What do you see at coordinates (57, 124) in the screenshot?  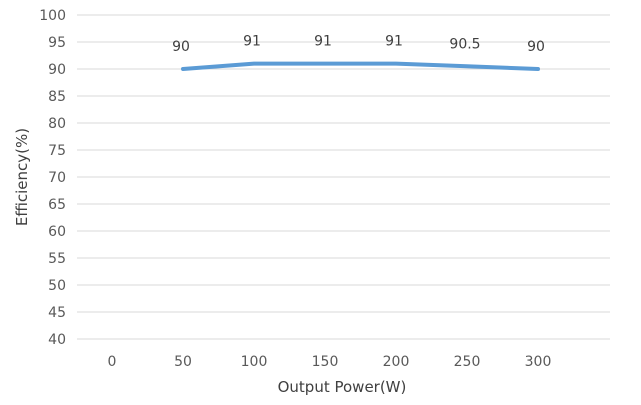 I see `y-tick-label: 80` at bounding box center [57, 124].